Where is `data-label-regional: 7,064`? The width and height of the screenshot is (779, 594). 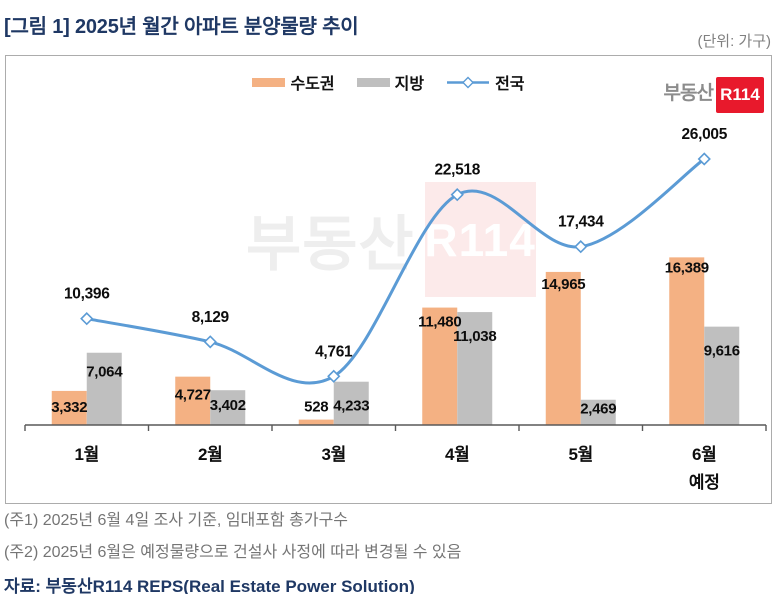
data-label-regional: 7,064 is located at coordinates (104, 372).